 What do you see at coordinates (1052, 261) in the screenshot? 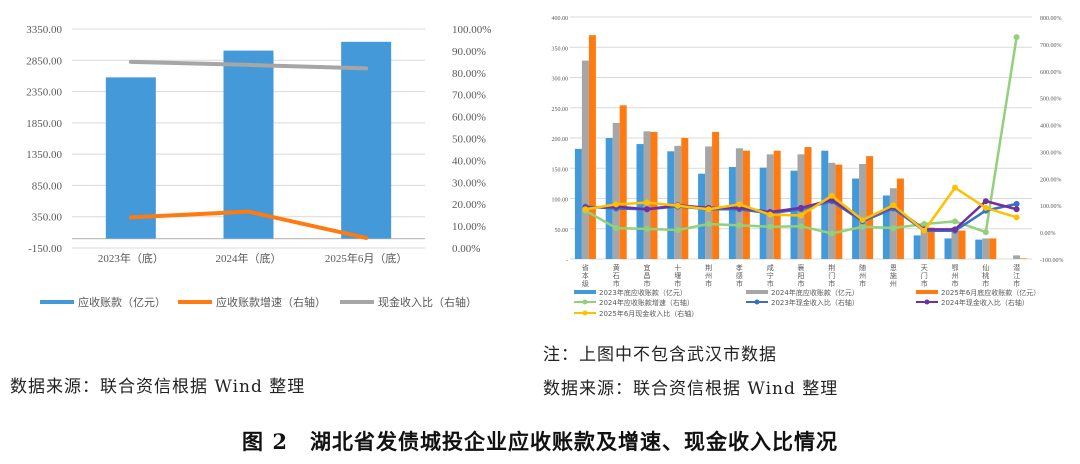
I see `right-axis-tick: -100.00%` at bounding box center [1052, 261].